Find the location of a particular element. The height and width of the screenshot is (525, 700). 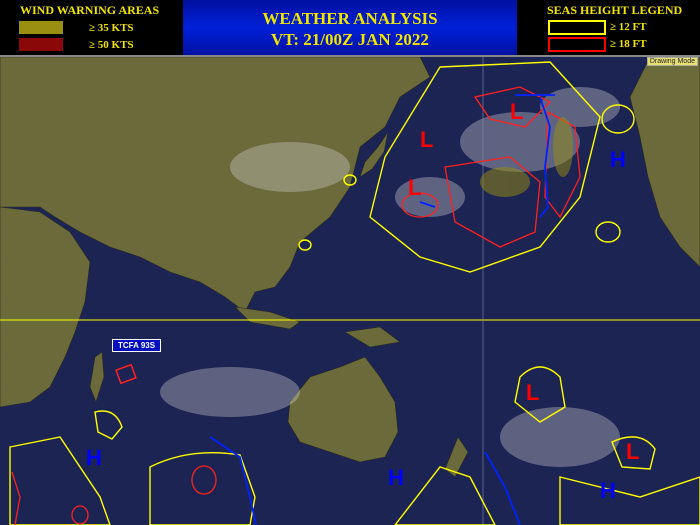

seas-12ft-swatch is located at coordinates (577, 27).